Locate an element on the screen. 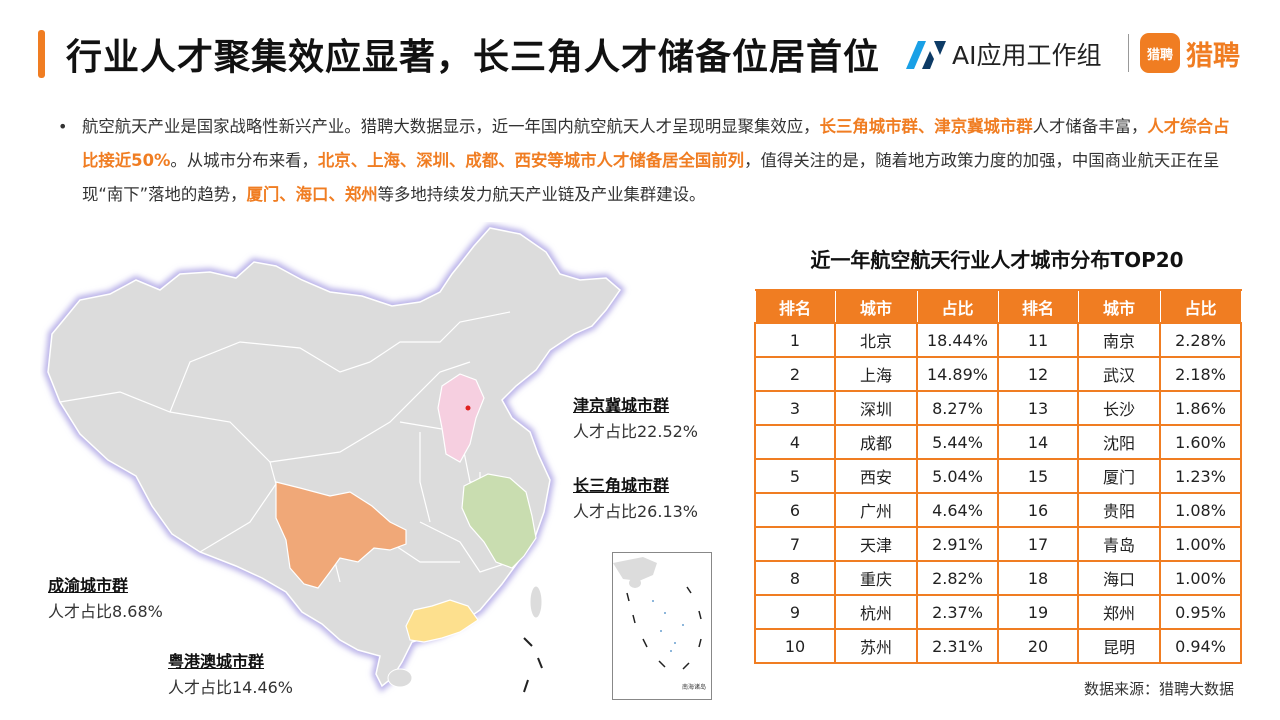 The image size is (1280, 720). cell-share: 5.44% is located at coordinates (957, 442).